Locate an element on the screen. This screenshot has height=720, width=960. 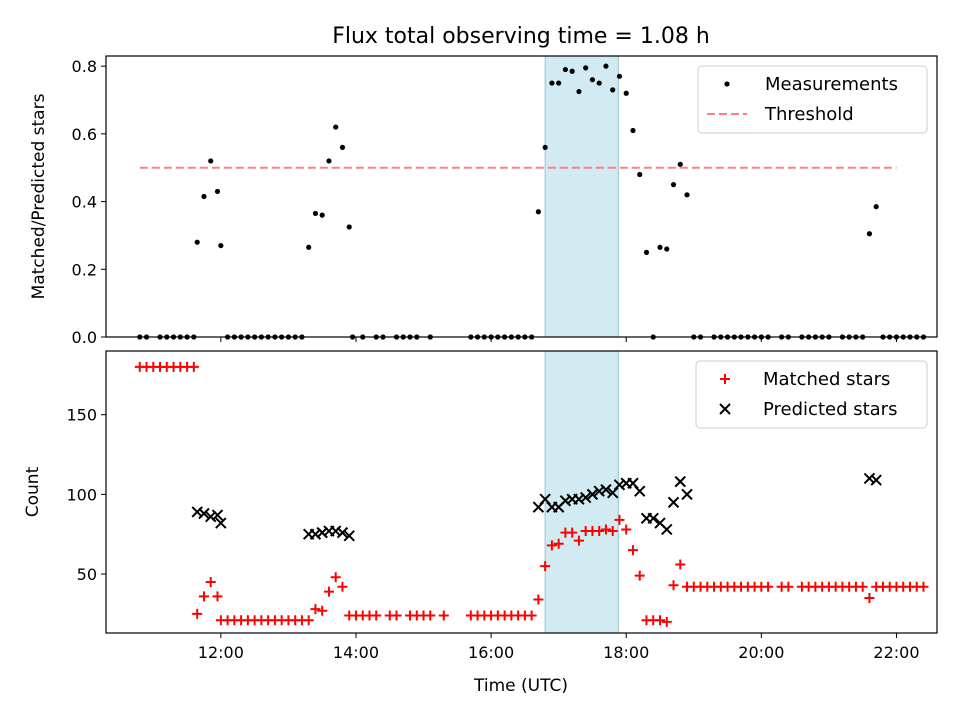
legend: Measurements Threshold is located at coordinates (812, 99).